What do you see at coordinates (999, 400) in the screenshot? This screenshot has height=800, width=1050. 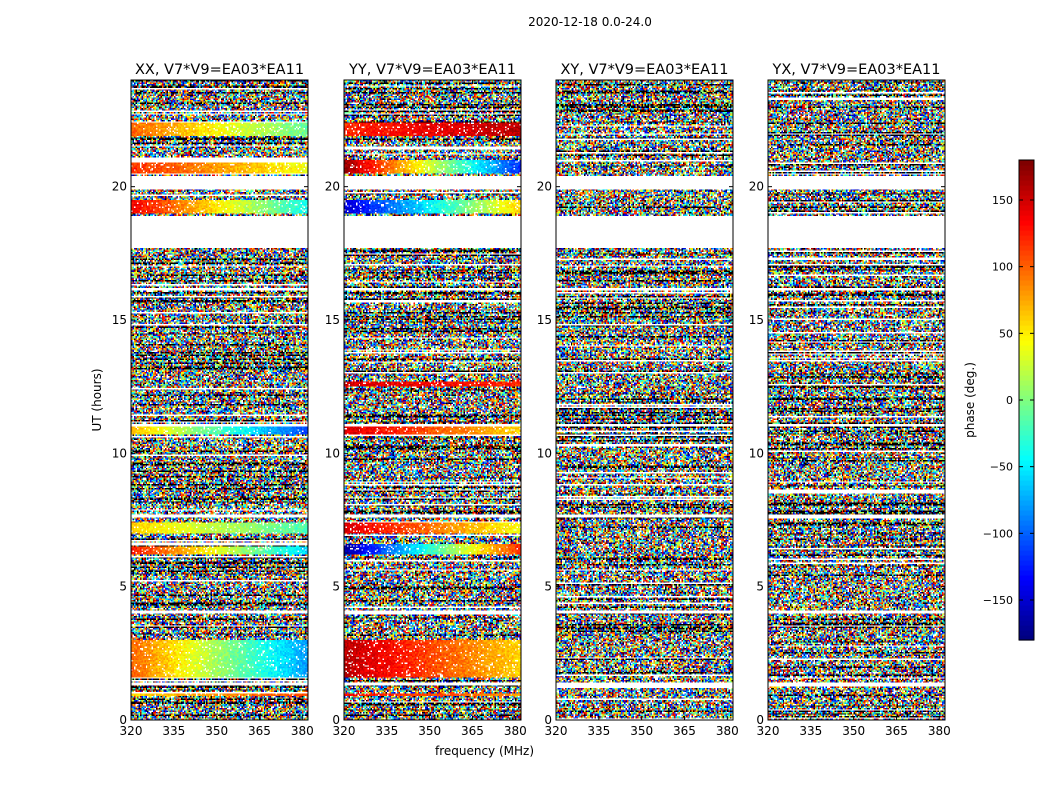 I see `colorbar: −150 −100 −50 0 50 100 150 phase (deg.)` at bounding box center [999, 400].